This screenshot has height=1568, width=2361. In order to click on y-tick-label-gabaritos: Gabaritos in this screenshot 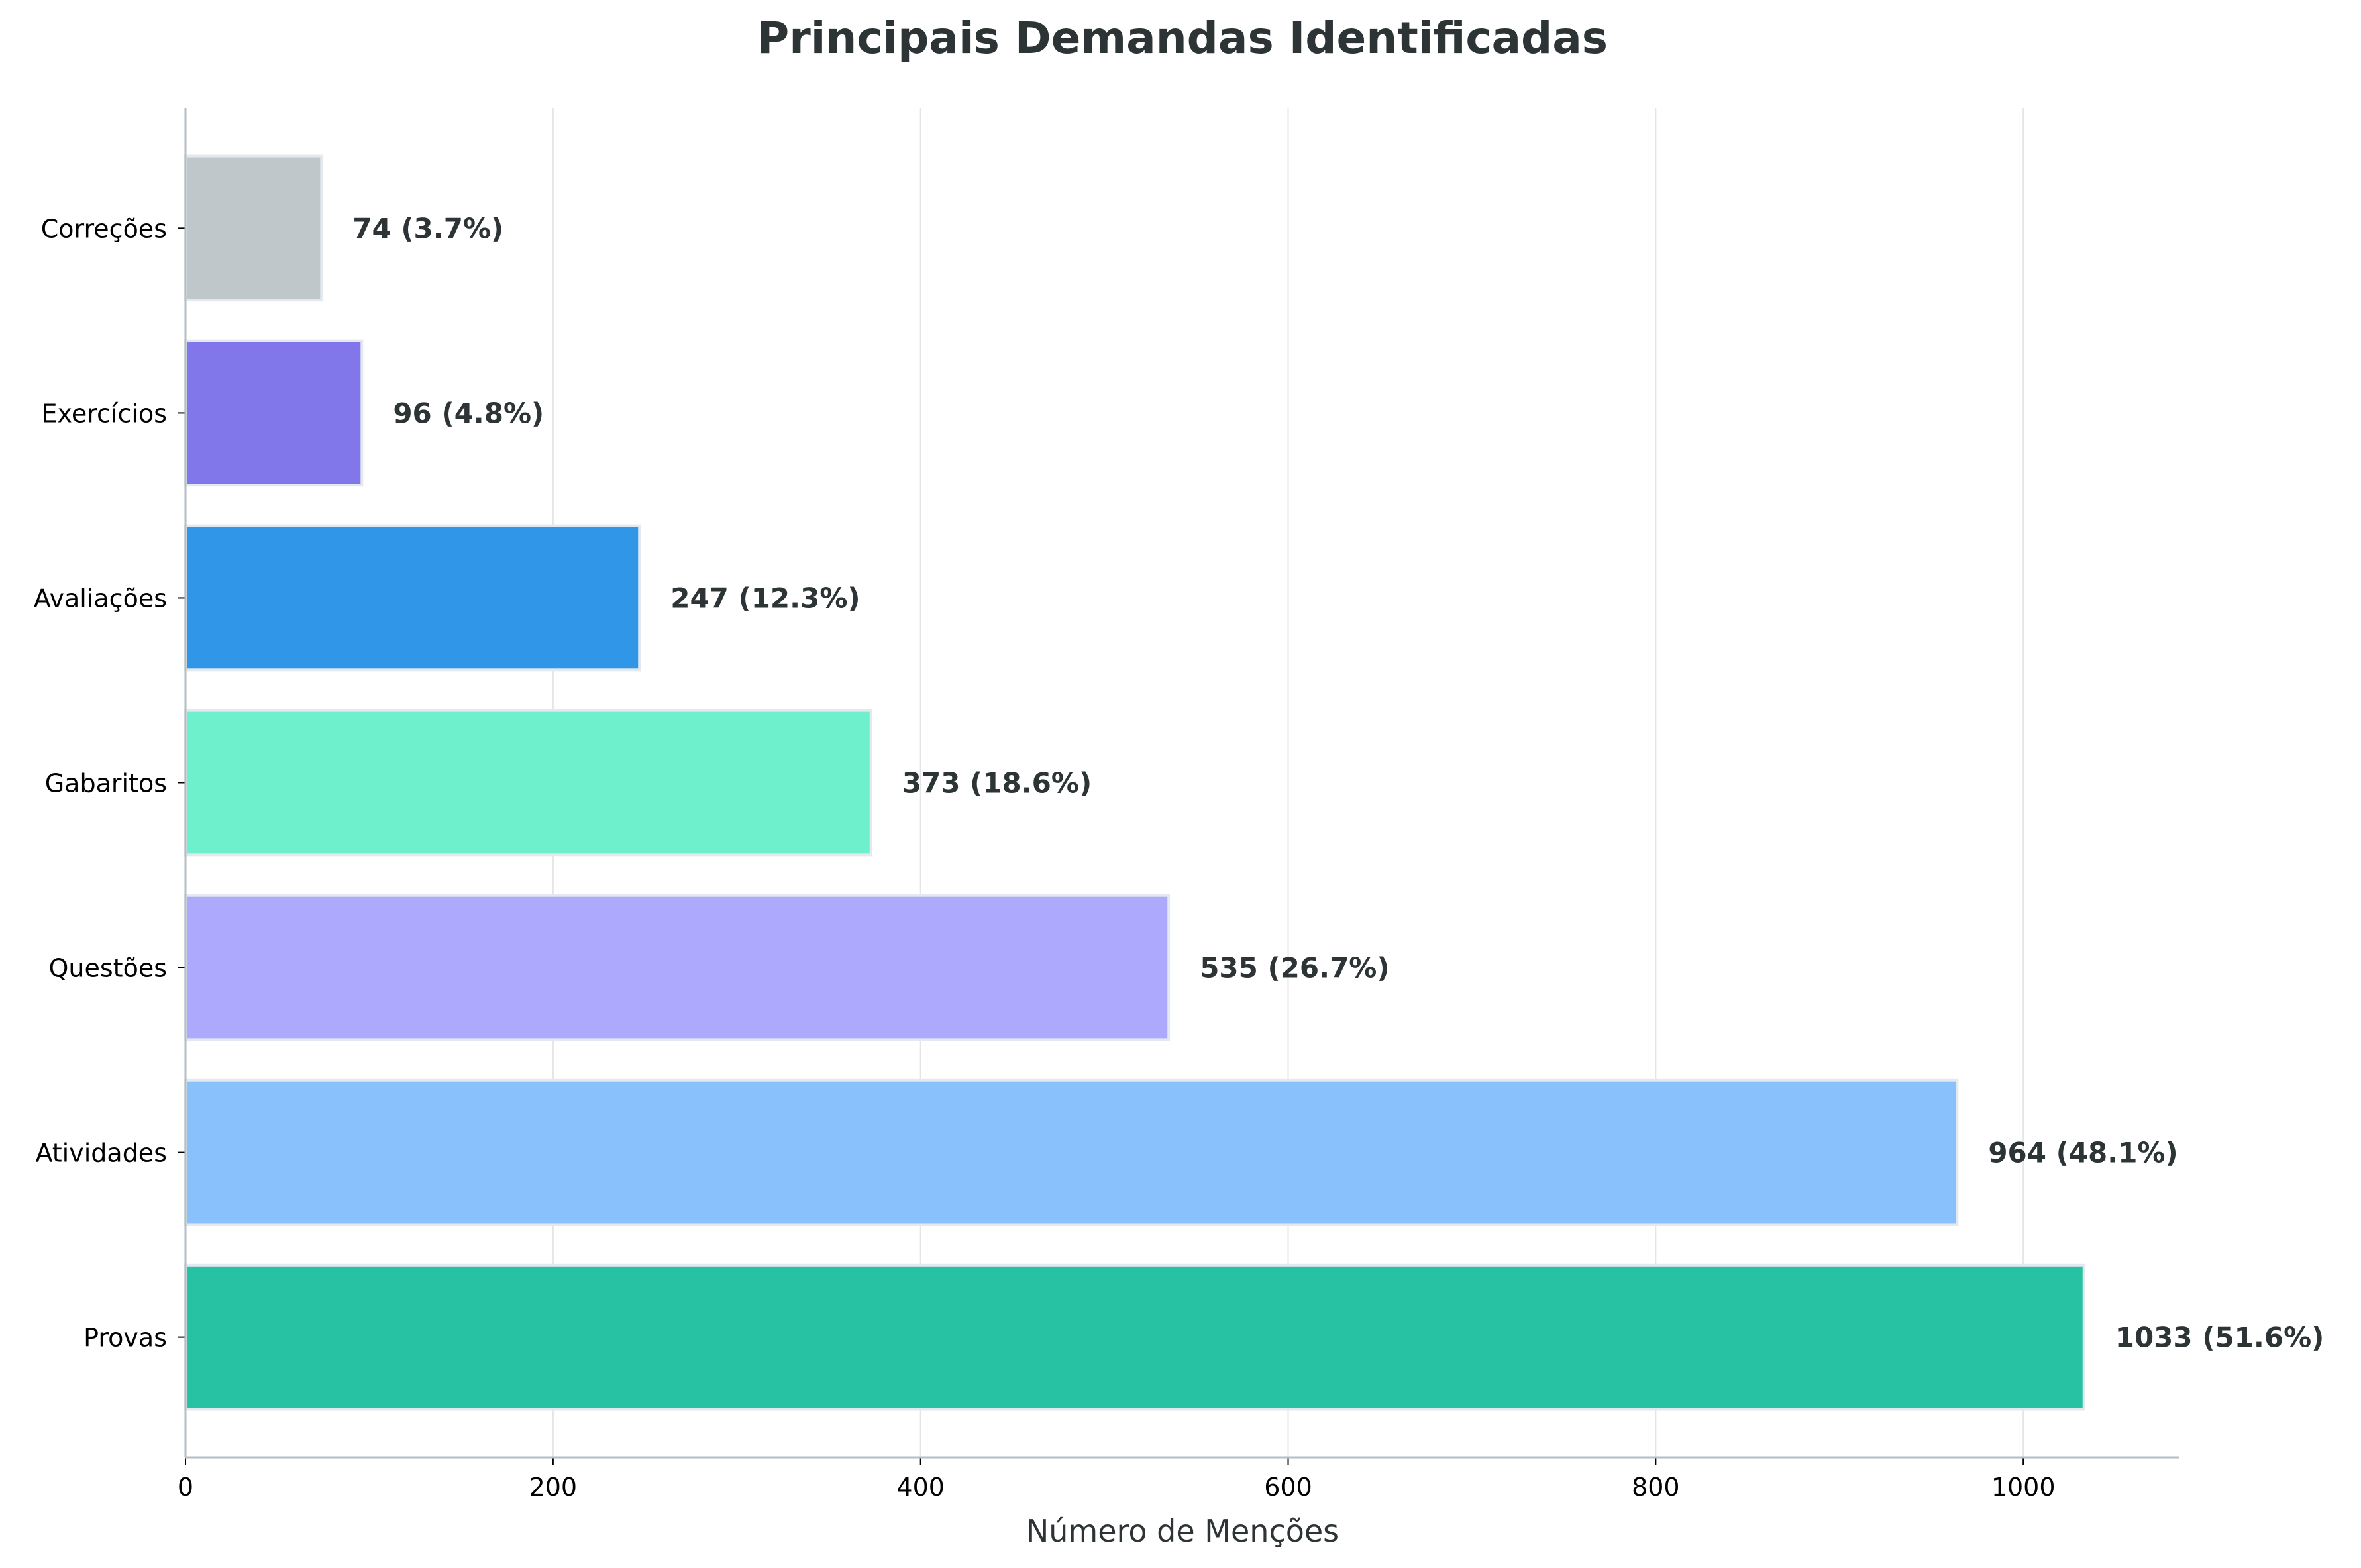, I will do `click(106, 783)`.